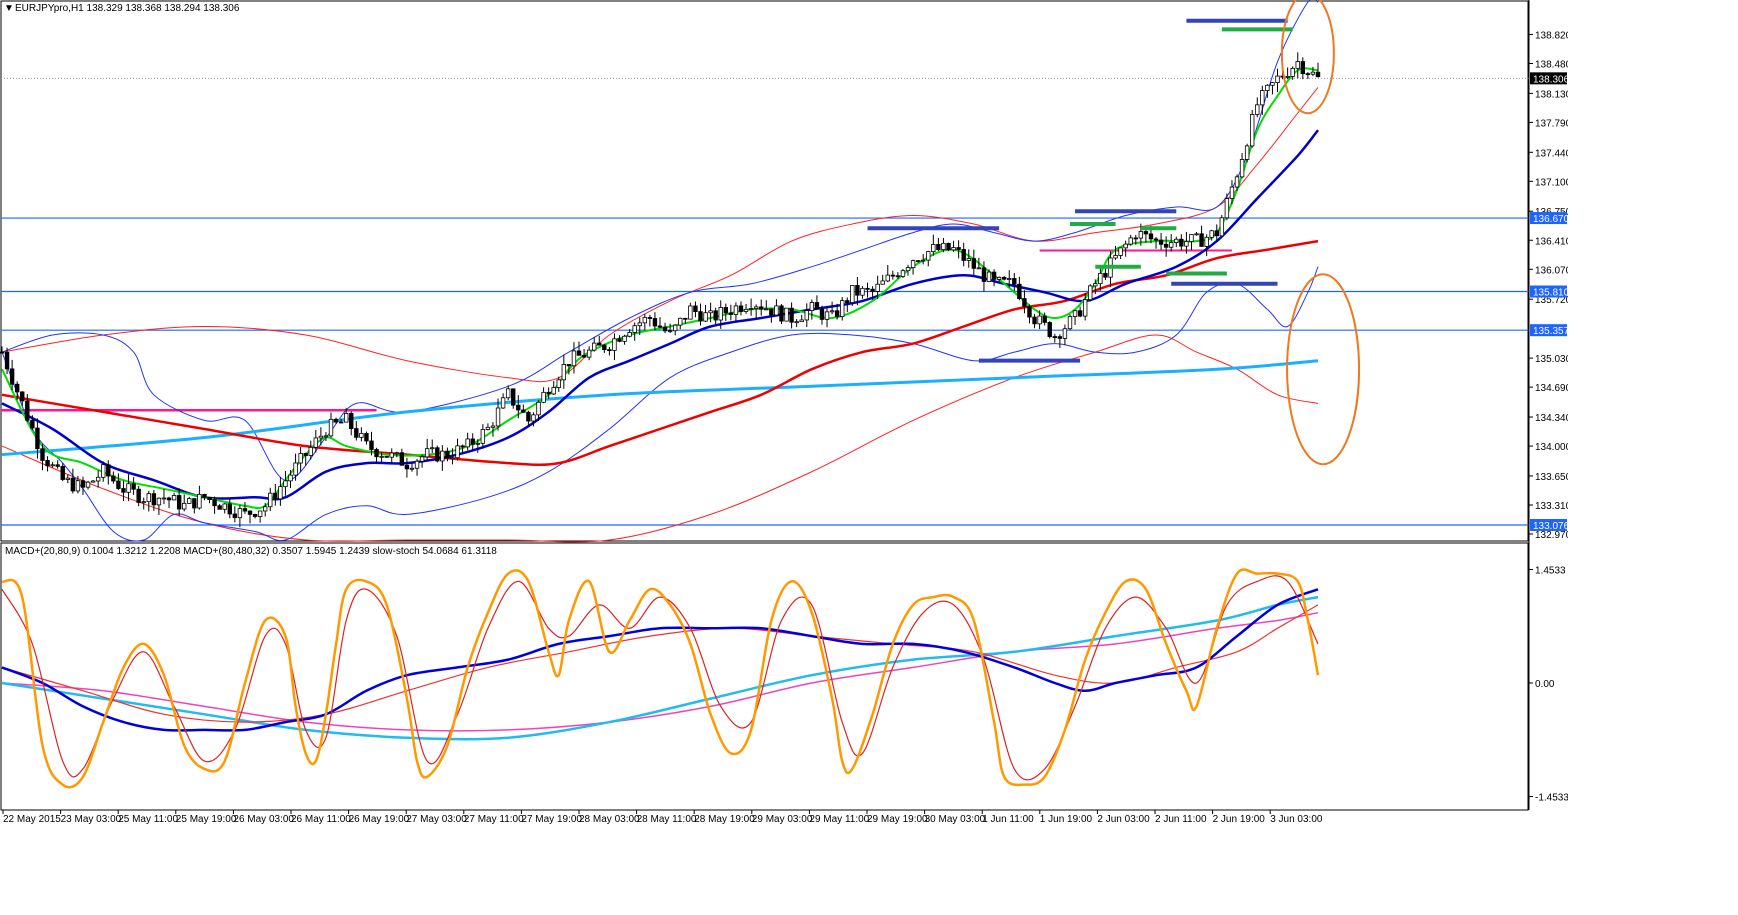 The image size is (1738, 915). What do you see at coordinates (660, 663) in the screenshot?
I see `sub-series-macd-fast-signal` at bounding box center [660, 663].